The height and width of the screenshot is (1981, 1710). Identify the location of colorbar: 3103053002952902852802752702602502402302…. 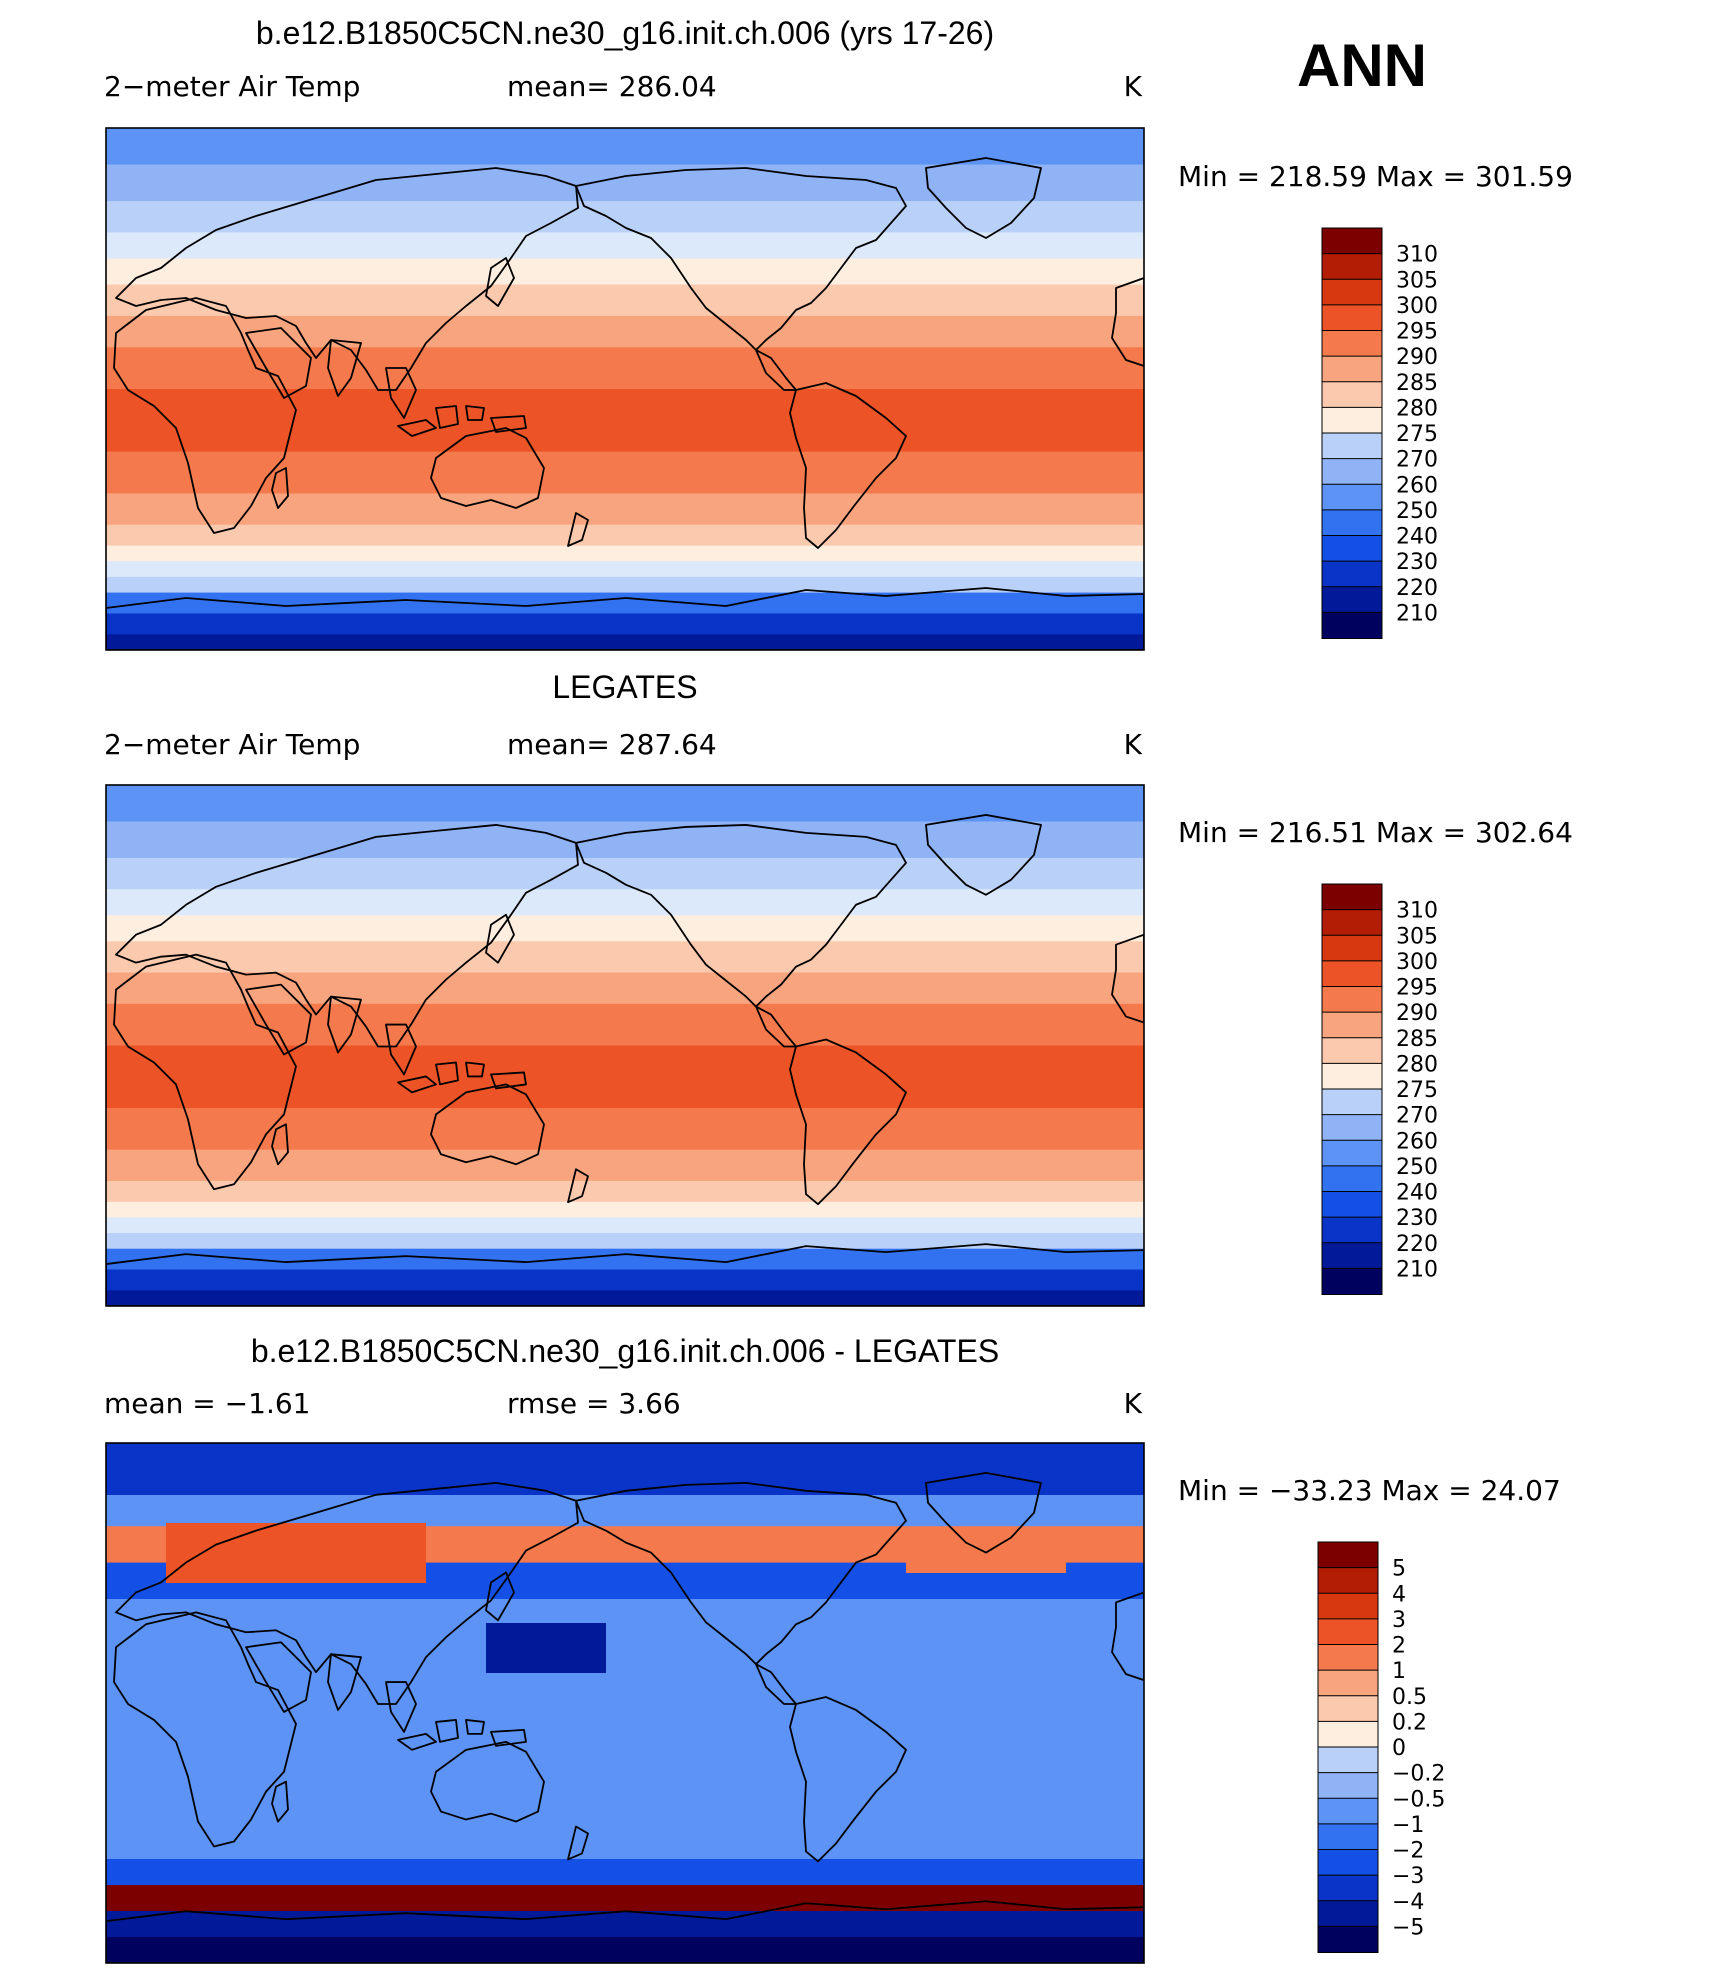
(1379, 1089).